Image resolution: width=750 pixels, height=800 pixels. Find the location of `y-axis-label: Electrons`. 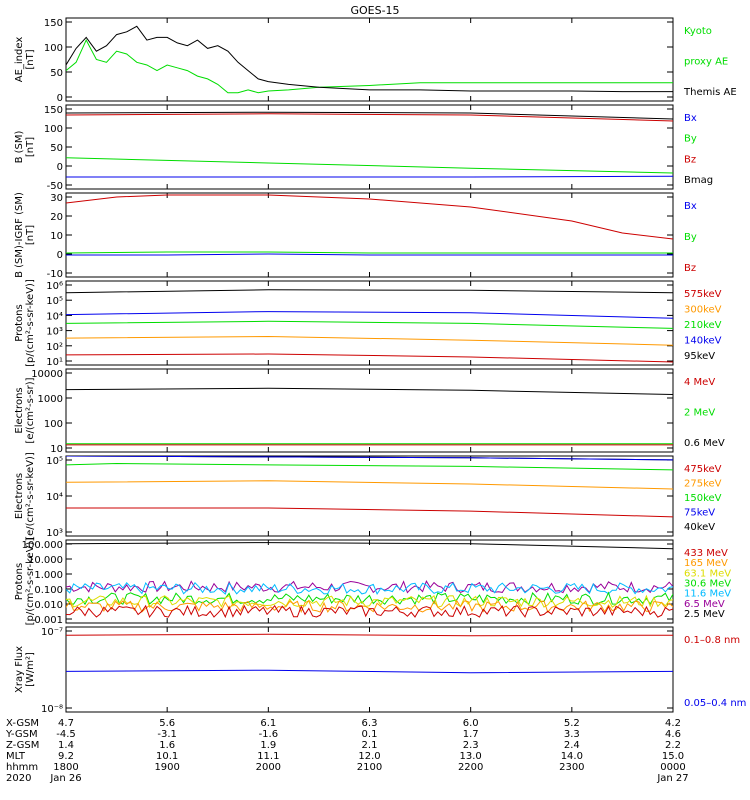

y-axis-label: Electrons is located at coordinates (19, 496).